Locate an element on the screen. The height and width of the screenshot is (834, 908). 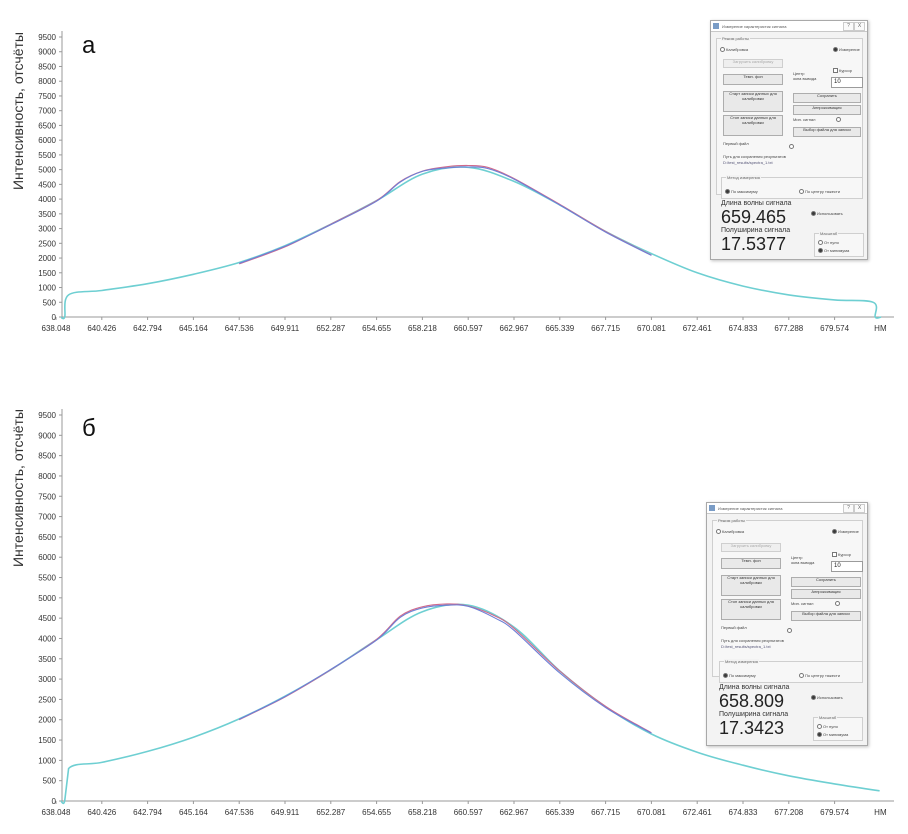
group-method-label: Метод измерения is located at coordinates (741, 661).